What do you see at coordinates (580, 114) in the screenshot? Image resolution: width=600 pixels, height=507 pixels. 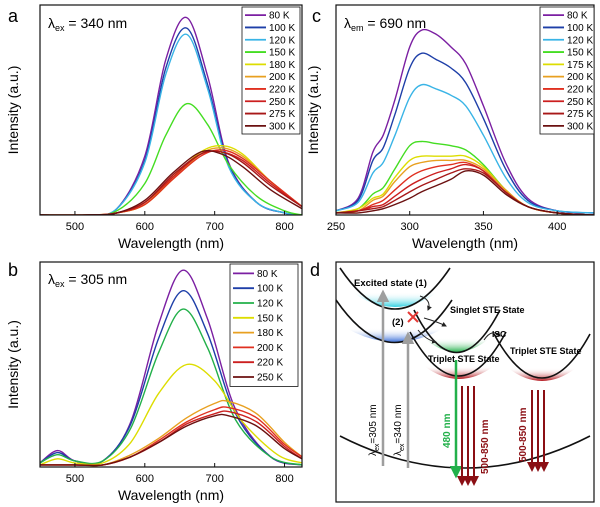 I see `legend-label-c: 275 K` at bounding box center [580, 114].